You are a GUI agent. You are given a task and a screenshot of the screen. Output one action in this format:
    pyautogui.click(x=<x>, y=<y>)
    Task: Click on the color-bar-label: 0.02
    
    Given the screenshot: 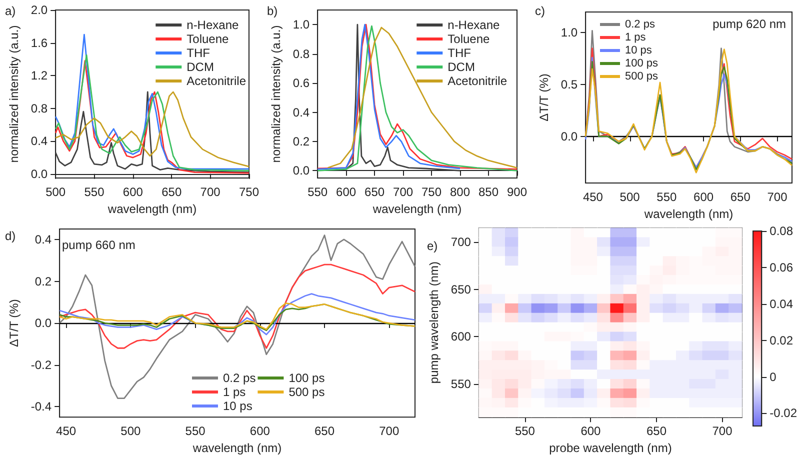 What is the action you would take?
    pyautogui.click(x=782, y=340)
    